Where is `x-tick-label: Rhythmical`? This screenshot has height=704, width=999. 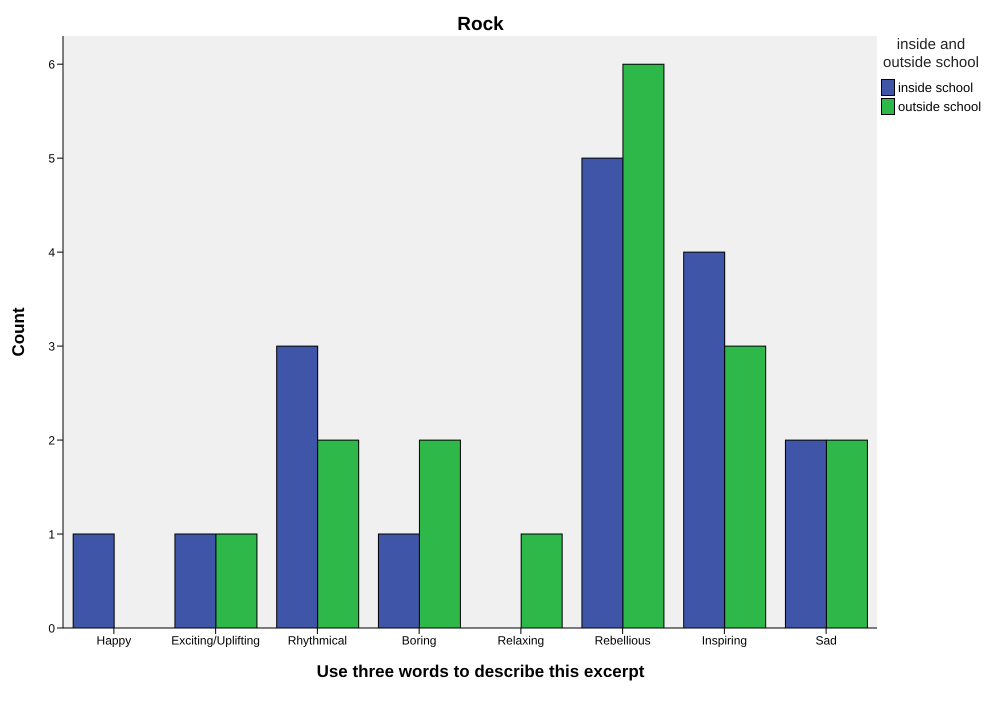 x-tick-label: Rhythmical is located at coordinates (318, 641).